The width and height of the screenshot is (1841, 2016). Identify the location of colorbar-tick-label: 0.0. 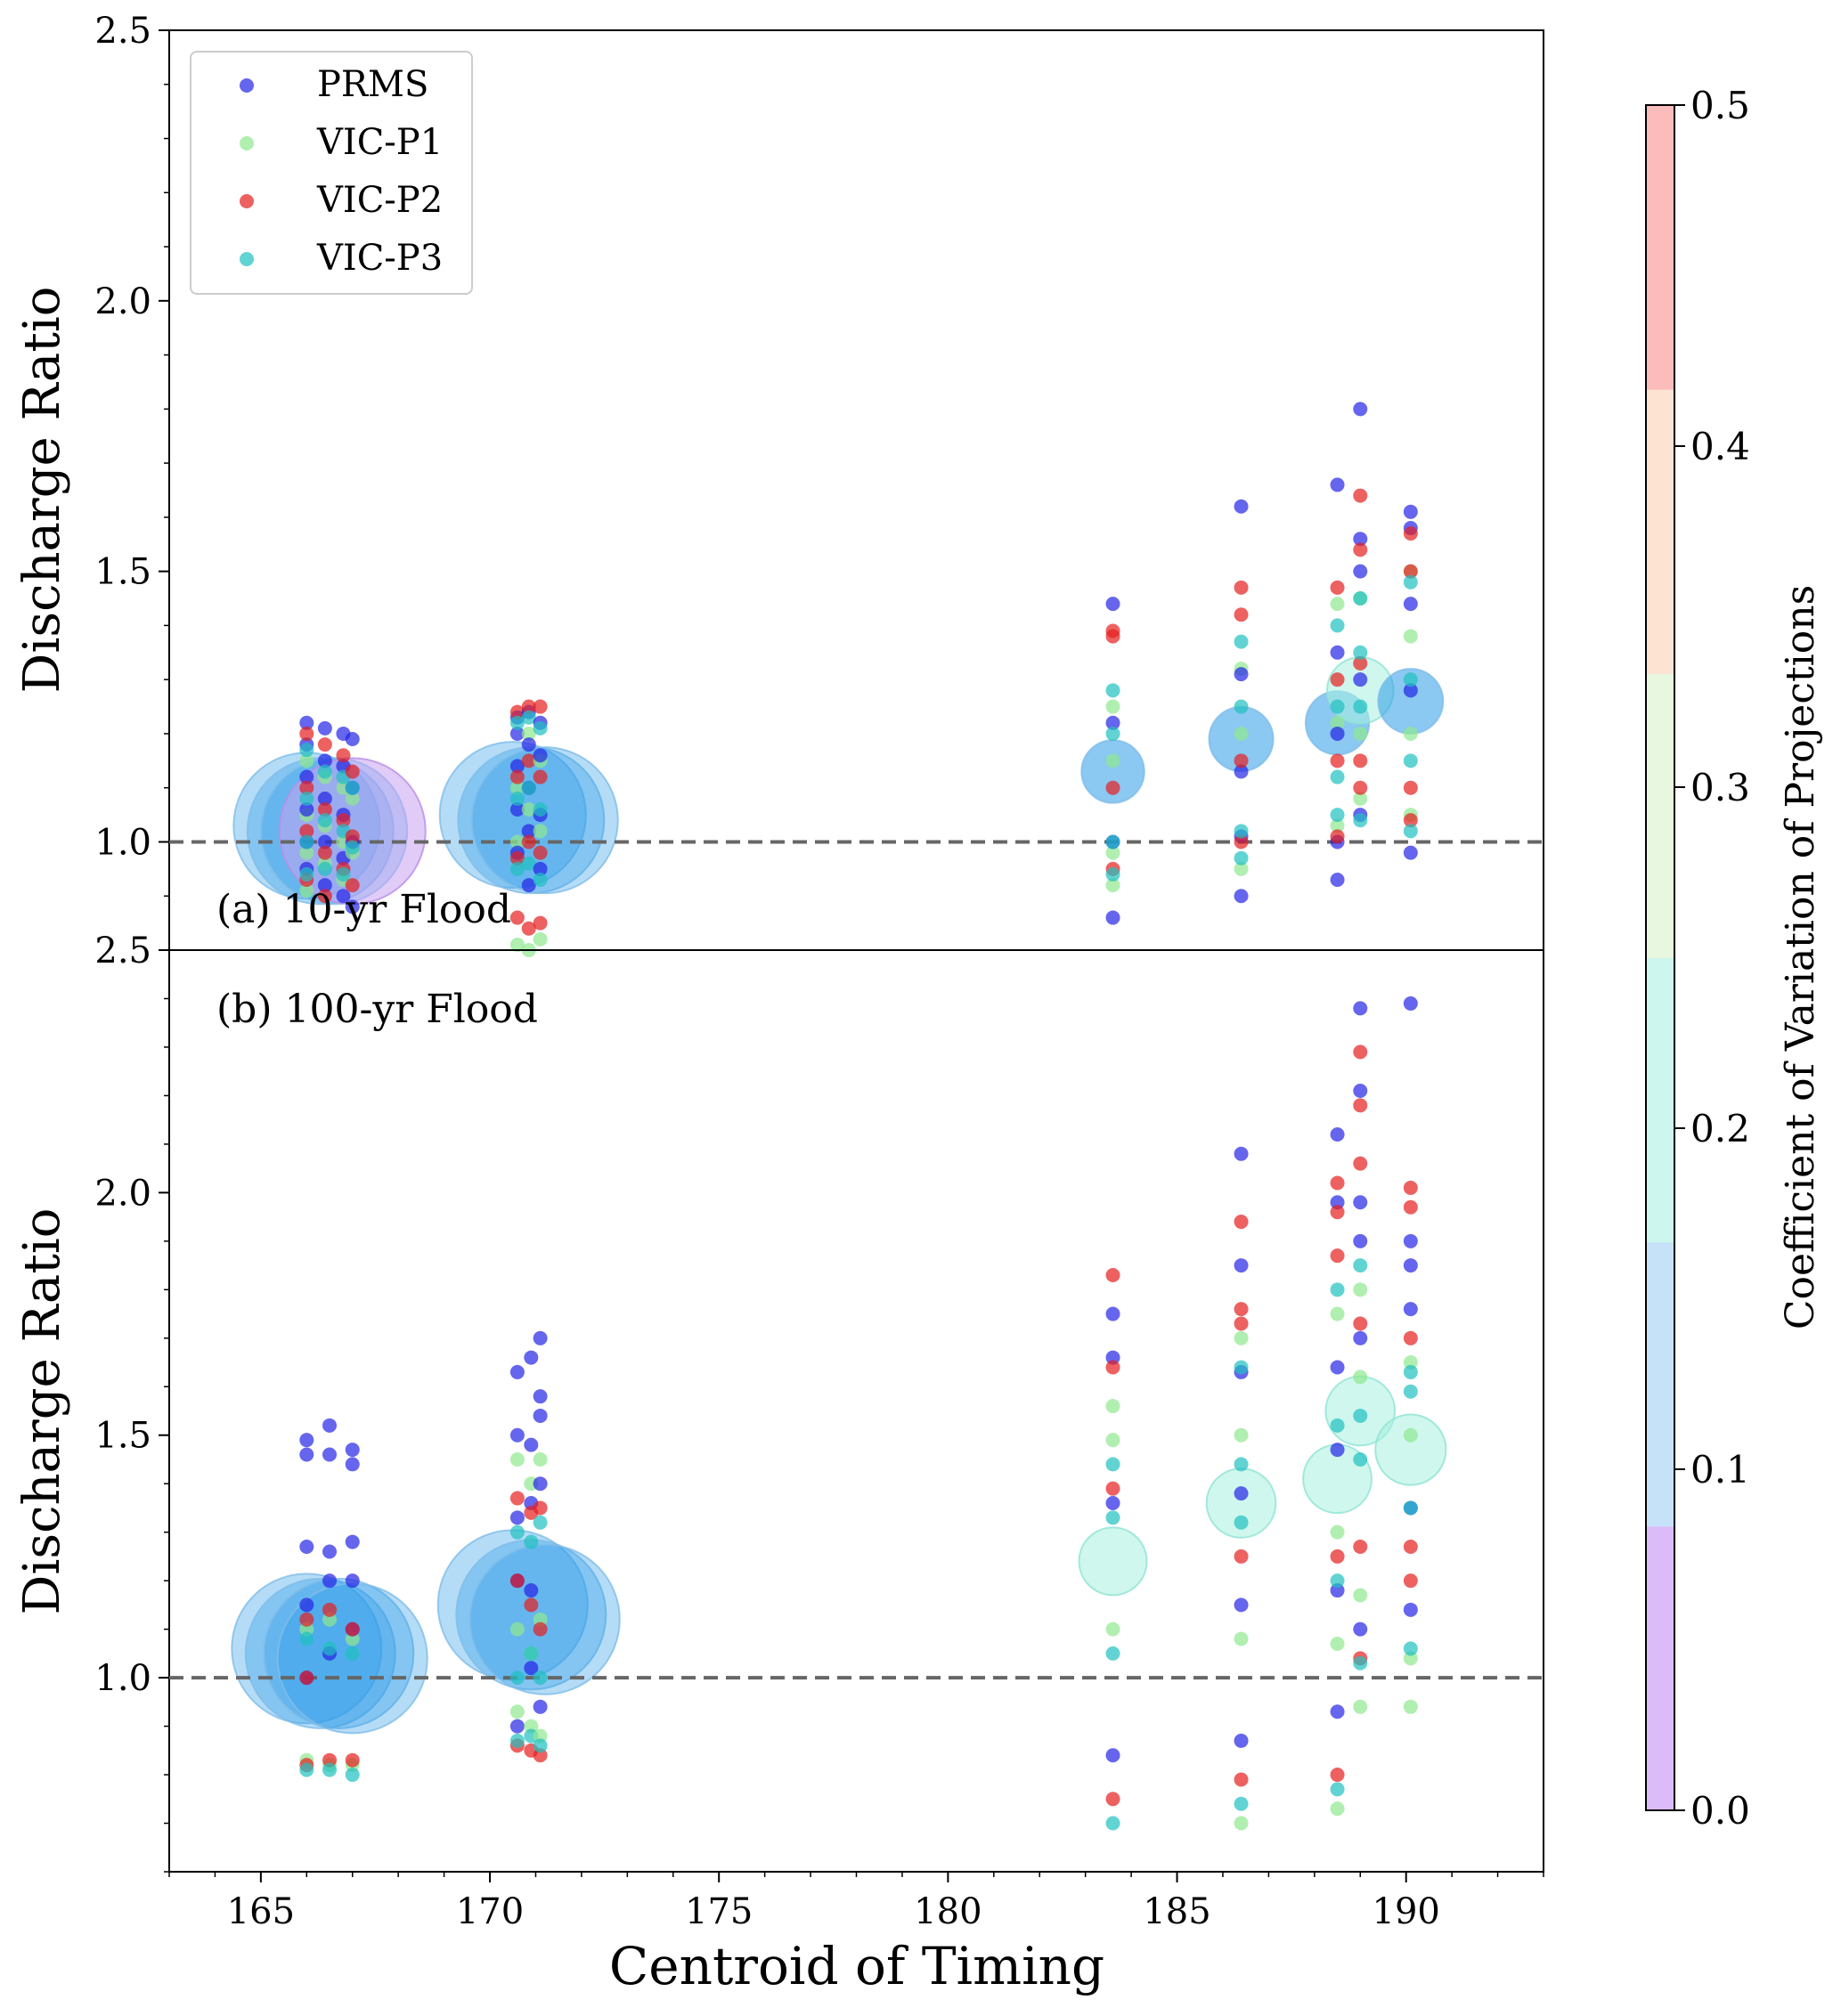
(1720, 1811).